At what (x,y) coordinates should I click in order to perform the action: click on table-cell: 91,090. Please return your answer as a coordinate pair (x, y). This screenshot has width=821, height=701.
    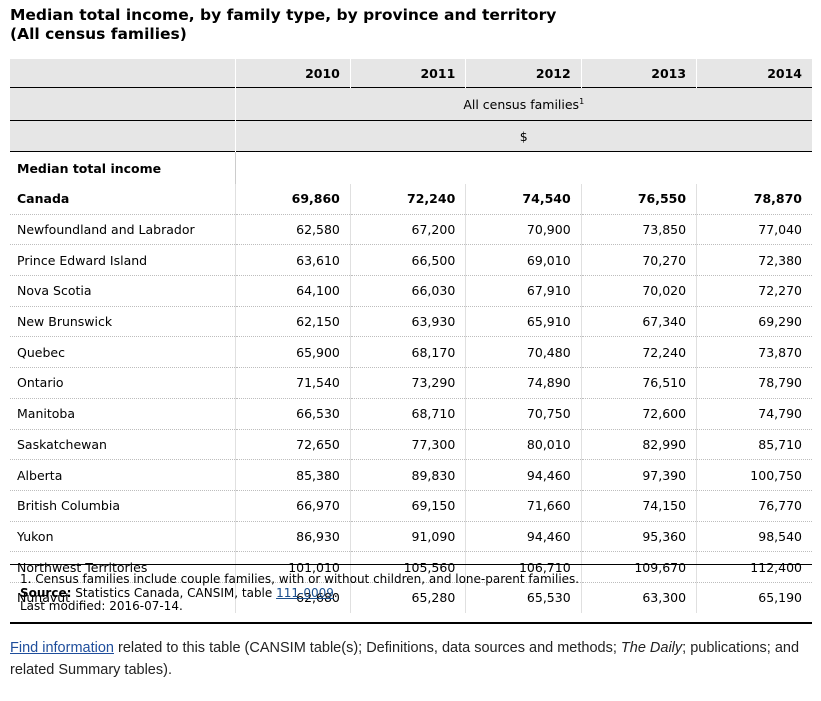
    Looking at the image, I should click on (407, 537).